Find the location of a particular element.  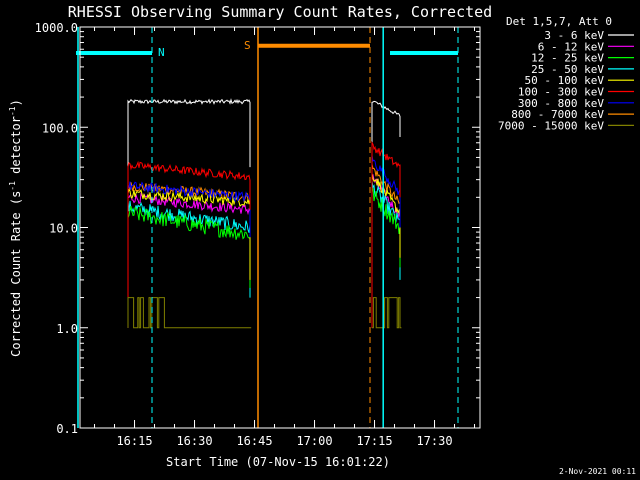

legend-label: 50 - 100 keV is located at coordinates (565, 80).